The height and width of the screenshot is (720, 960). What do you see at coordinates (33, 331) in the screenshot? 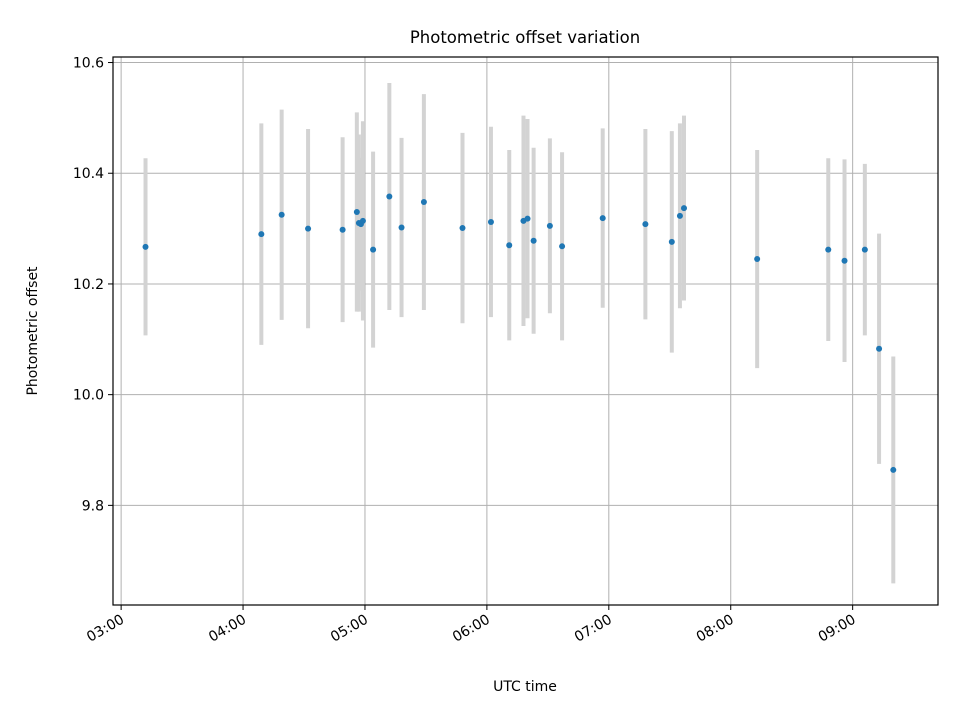
I see `y-axis-label: Photometric offset` at bounding box center [33, 331].